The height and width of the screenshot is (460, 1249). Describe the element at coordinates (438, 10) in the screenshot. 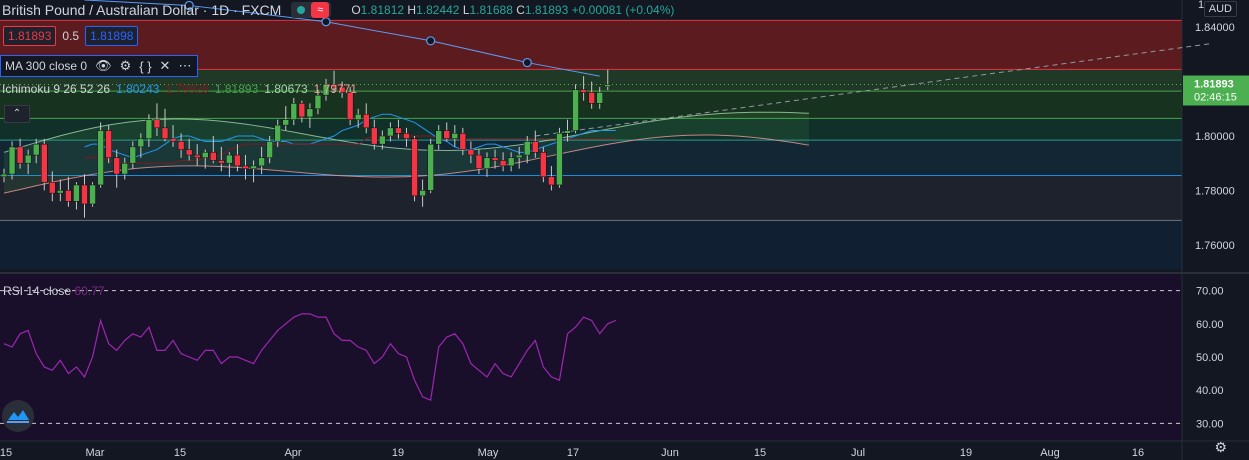

I see `high-value: 1.82442` at that location.